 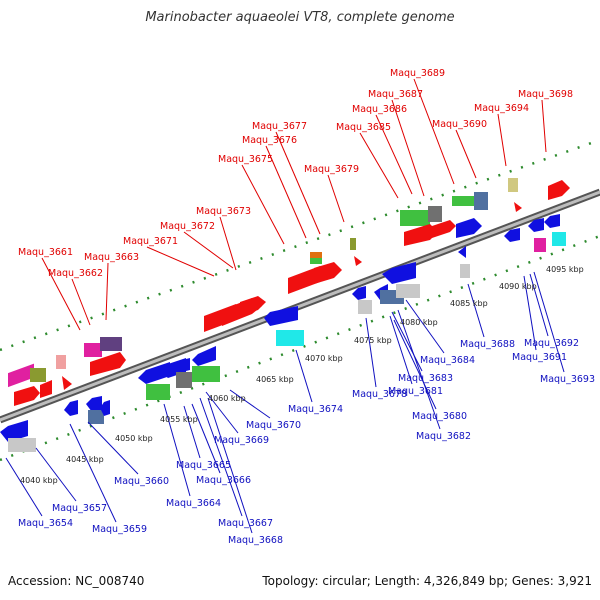 I want to click on gene-label-bottom: Maqu_3681, so click(x=415, y=391).